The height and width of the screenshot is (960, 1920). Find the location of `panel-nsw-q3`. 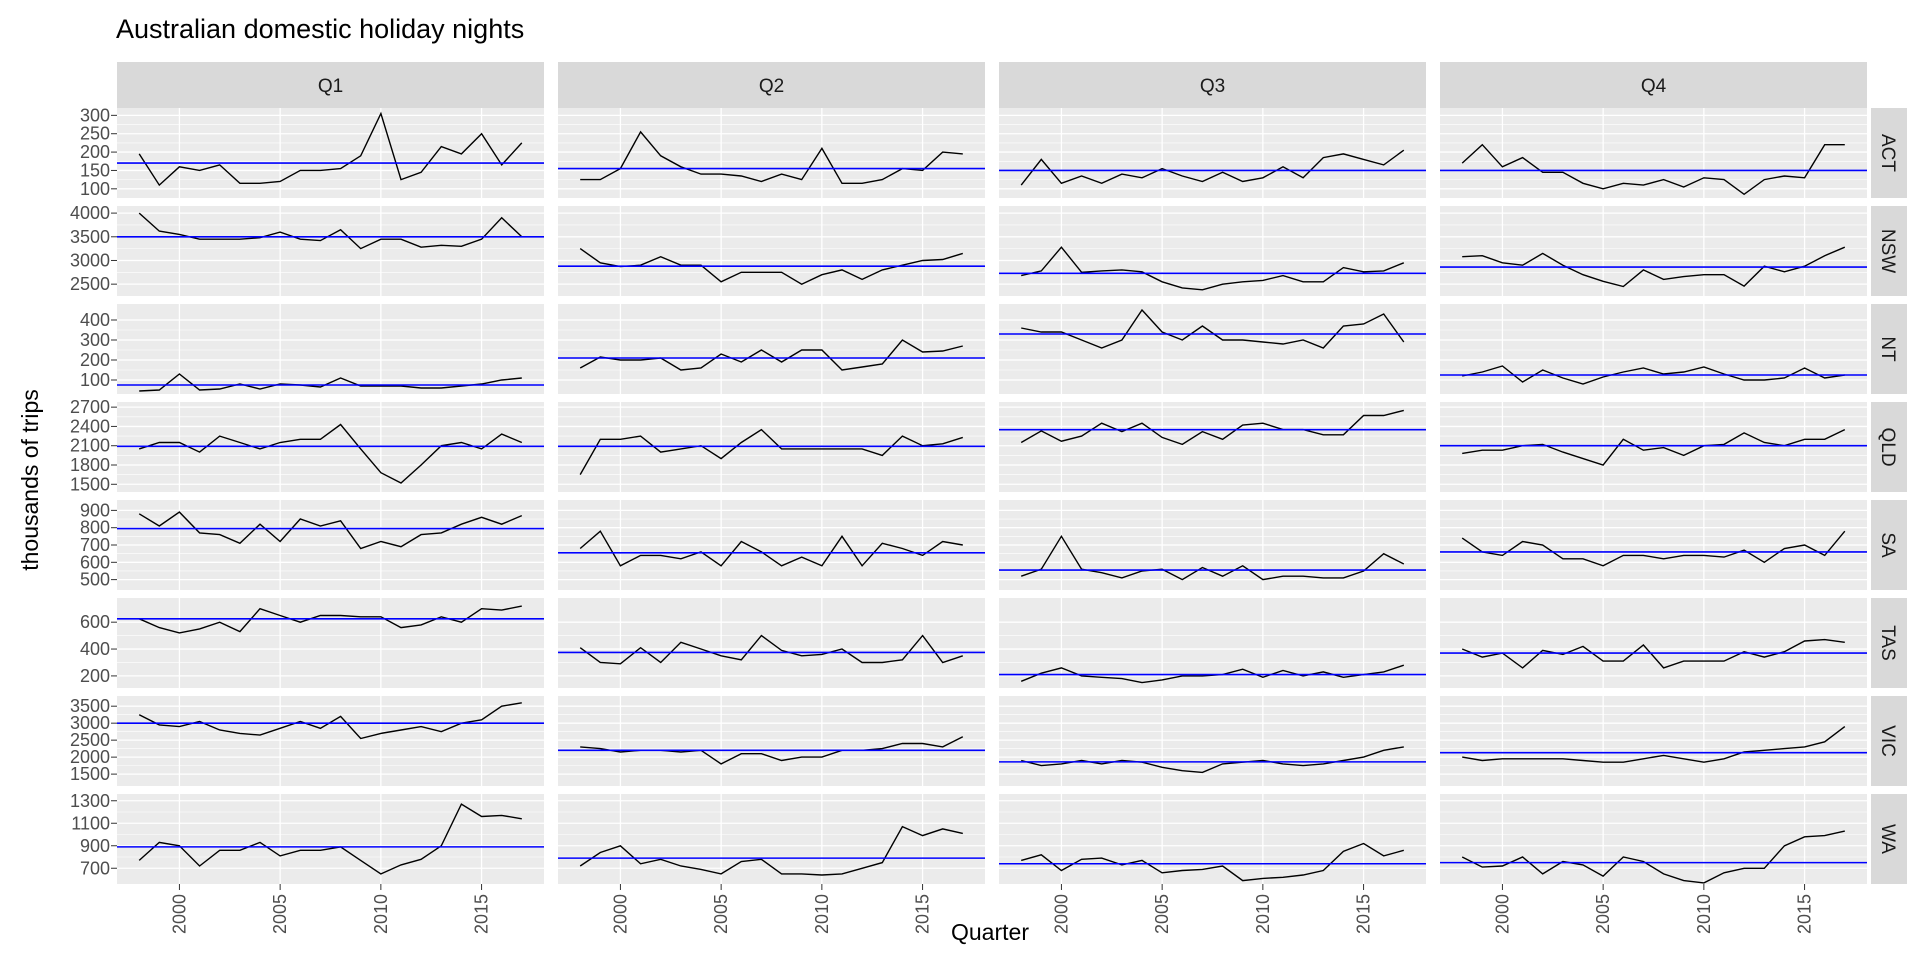

panel-nsw-q3 is located at coordinates (1212, 251).